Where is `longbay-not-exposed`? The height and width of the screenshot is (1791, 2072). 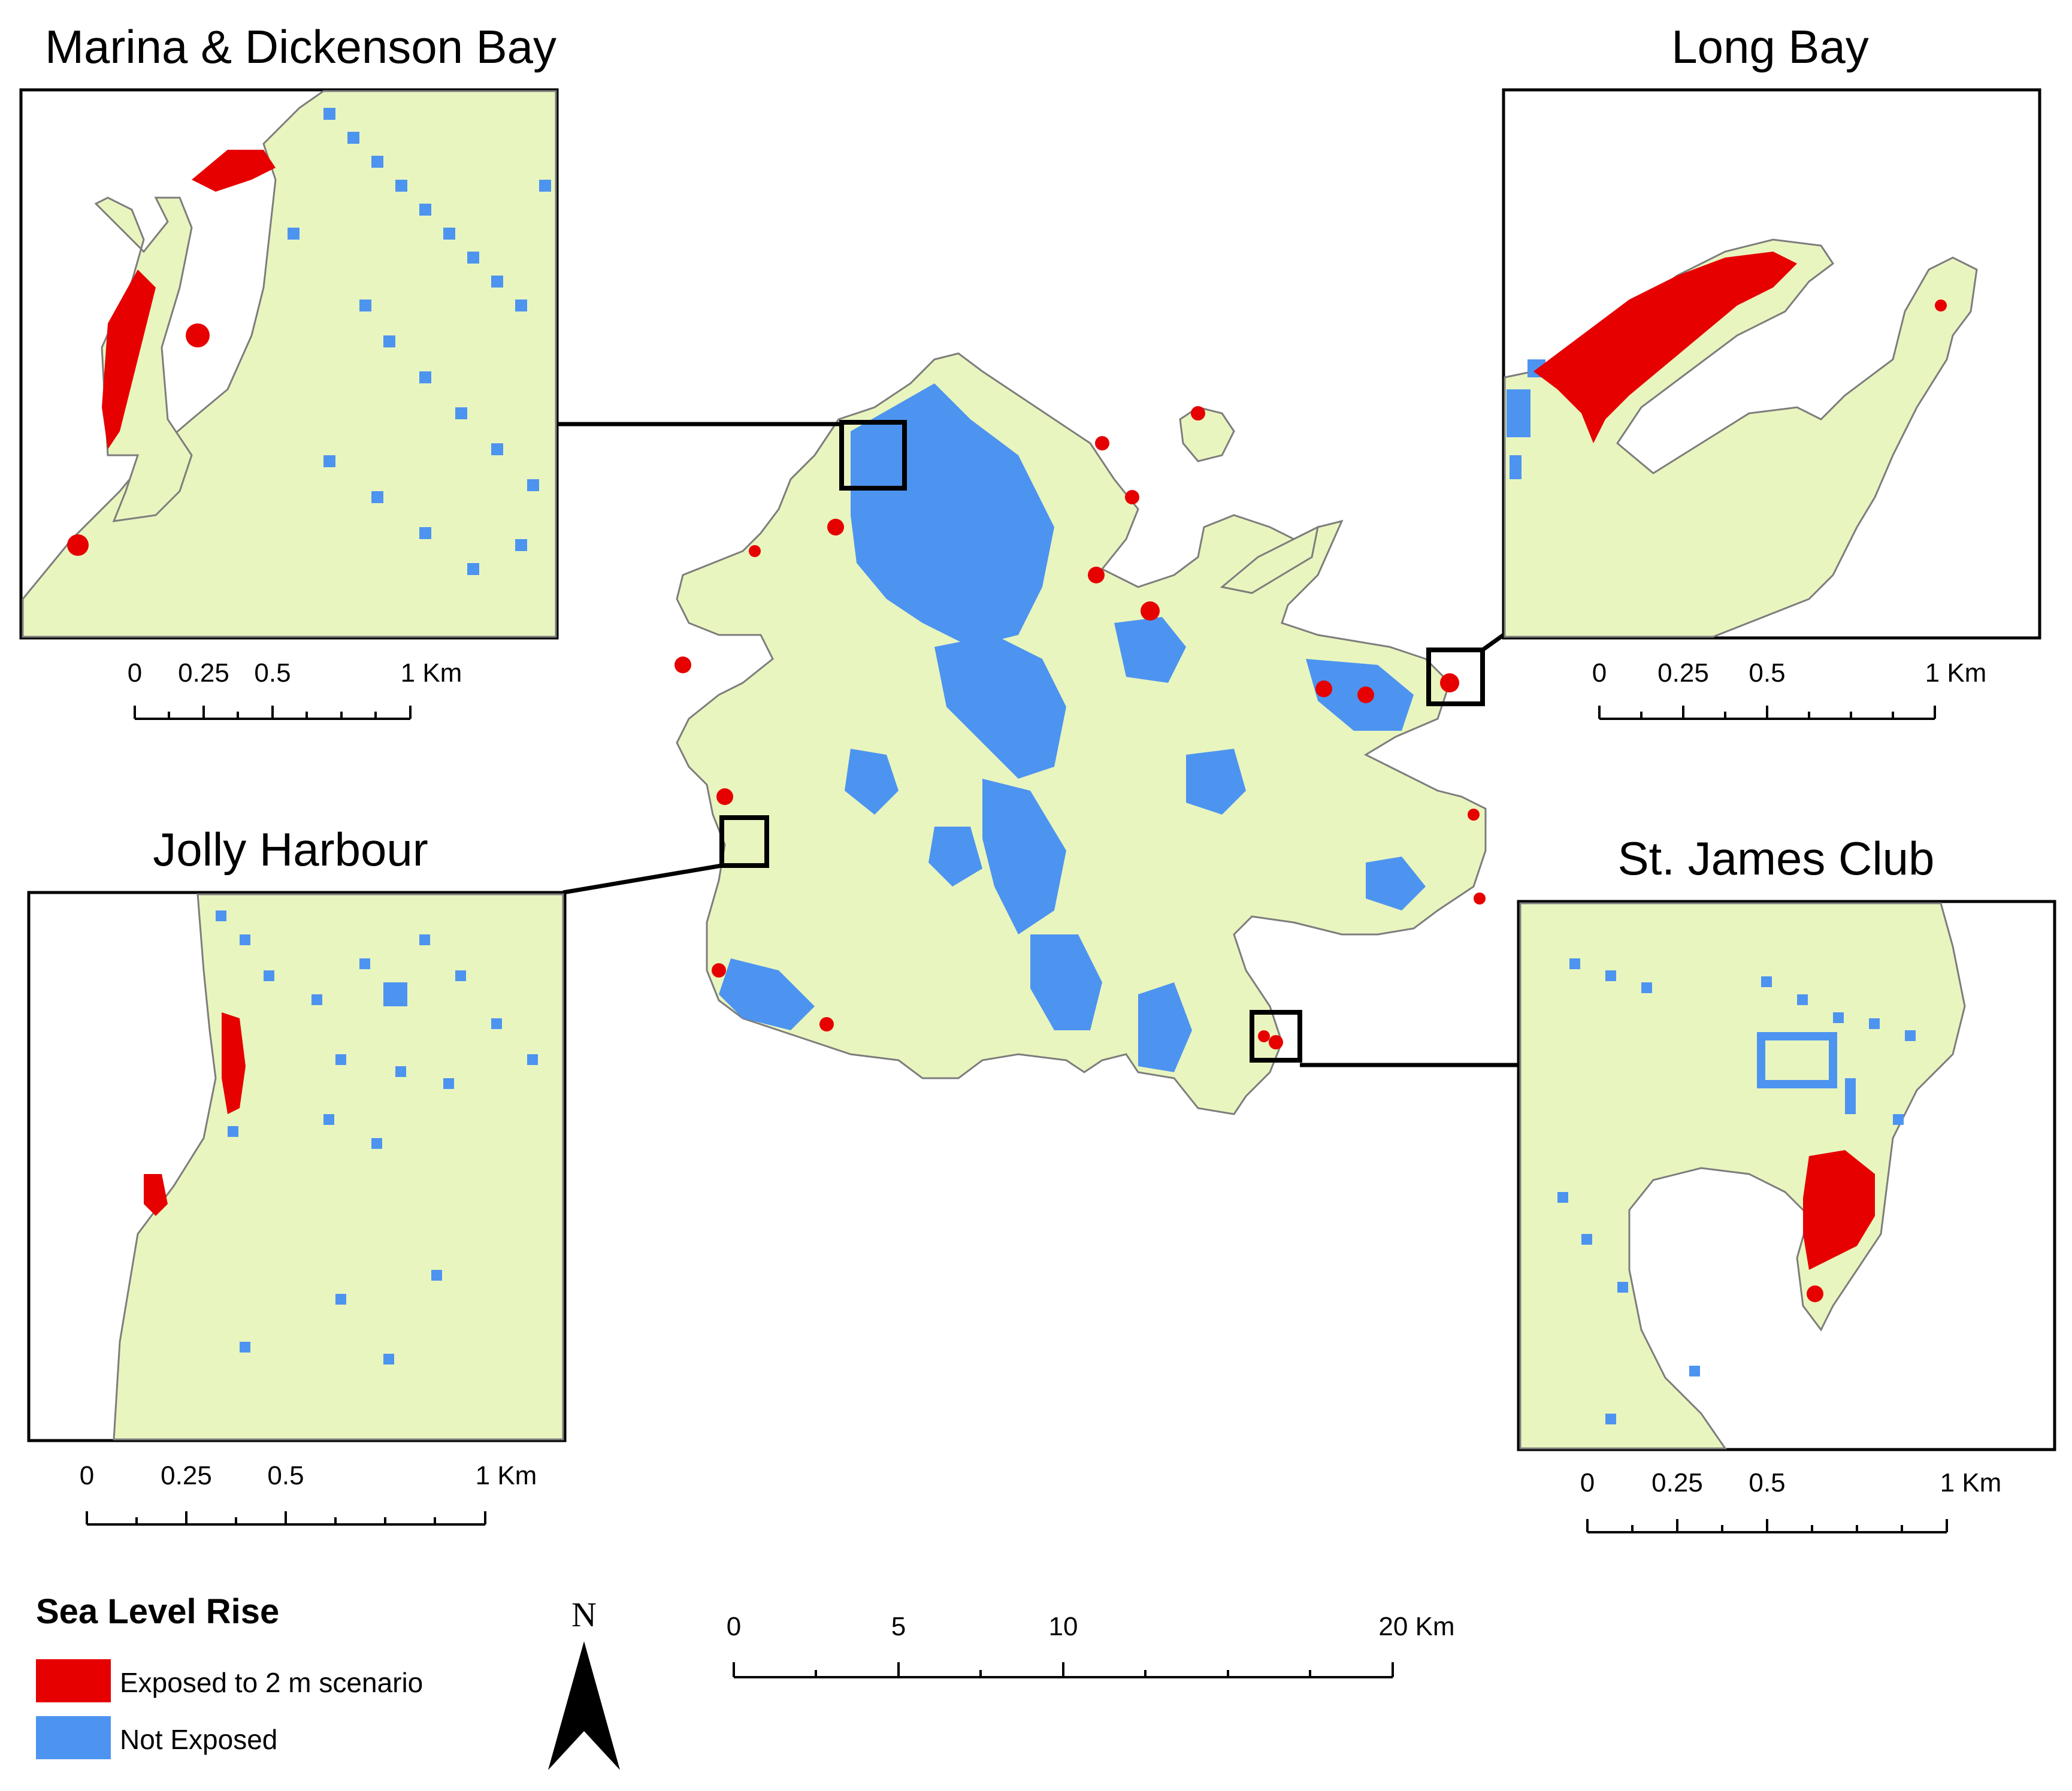 longbay-not-exposed is located at coordinates (1526, 419).